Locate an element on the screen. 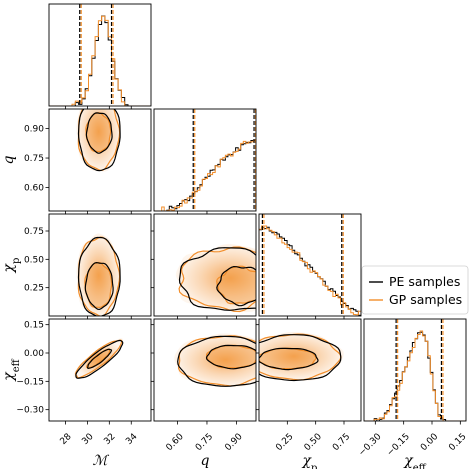 The width and height of the screenshot is (474, 469). xtick-label-q-2: 0.90 is located at coordinates (233, 442).